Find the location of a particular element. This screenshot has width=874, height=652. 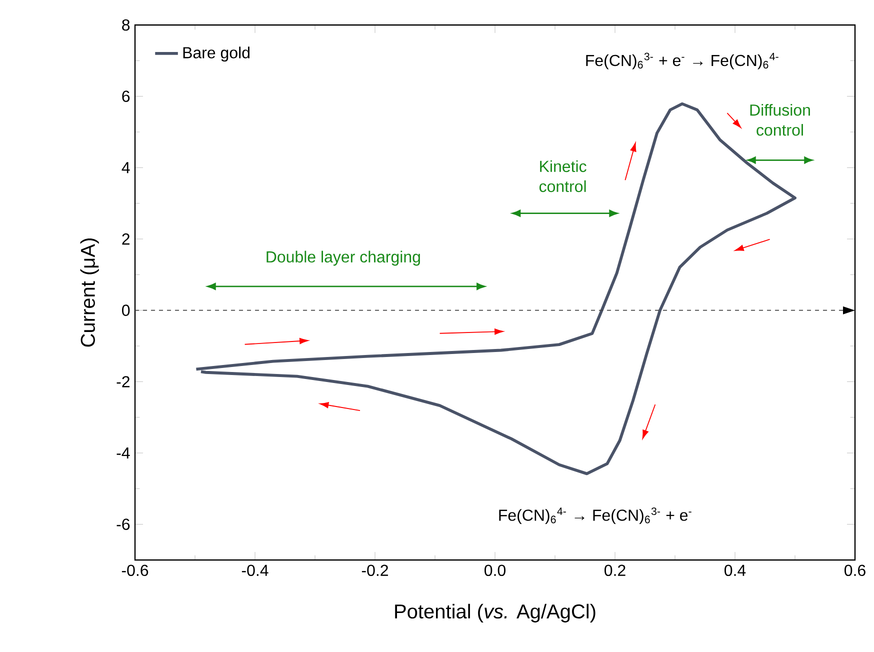

x-tick-label: 0.0 is located at coordinates (495, 570).